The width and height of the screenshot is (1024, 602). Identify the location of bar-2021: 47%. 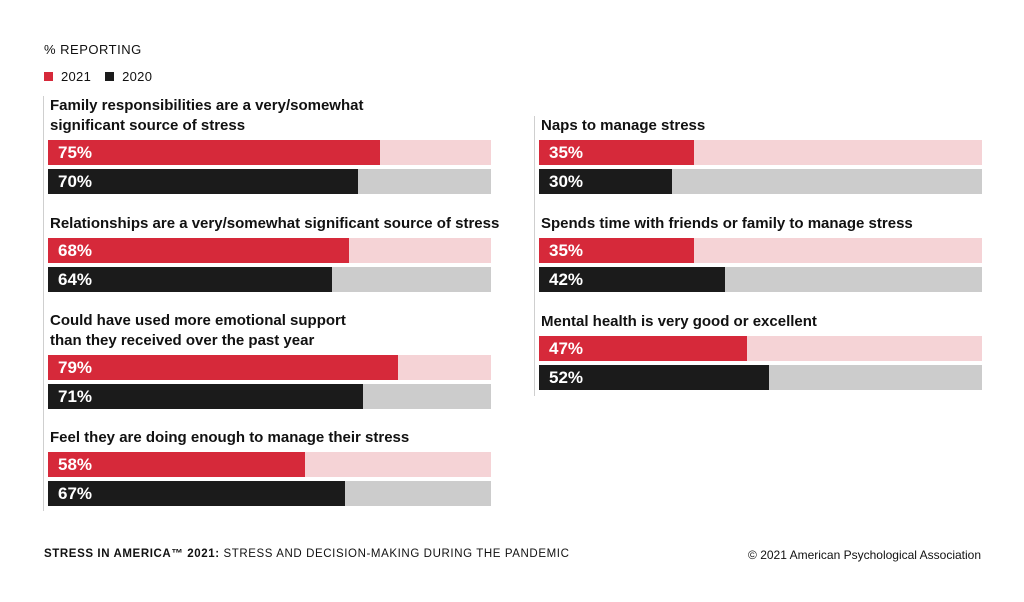
(760, 348).